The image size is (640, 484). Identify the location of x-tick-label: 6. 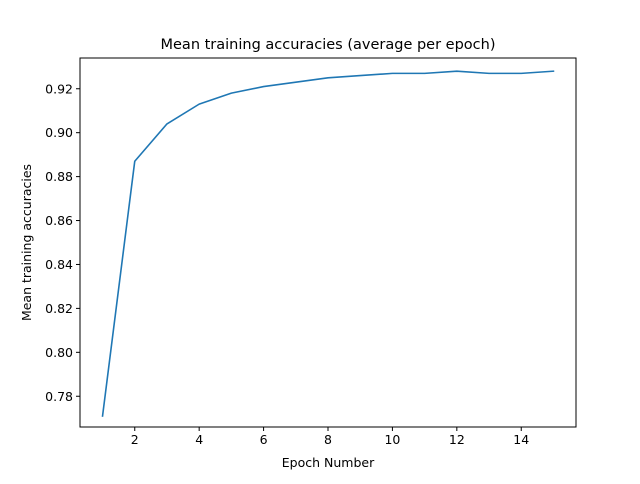
(264, 439).